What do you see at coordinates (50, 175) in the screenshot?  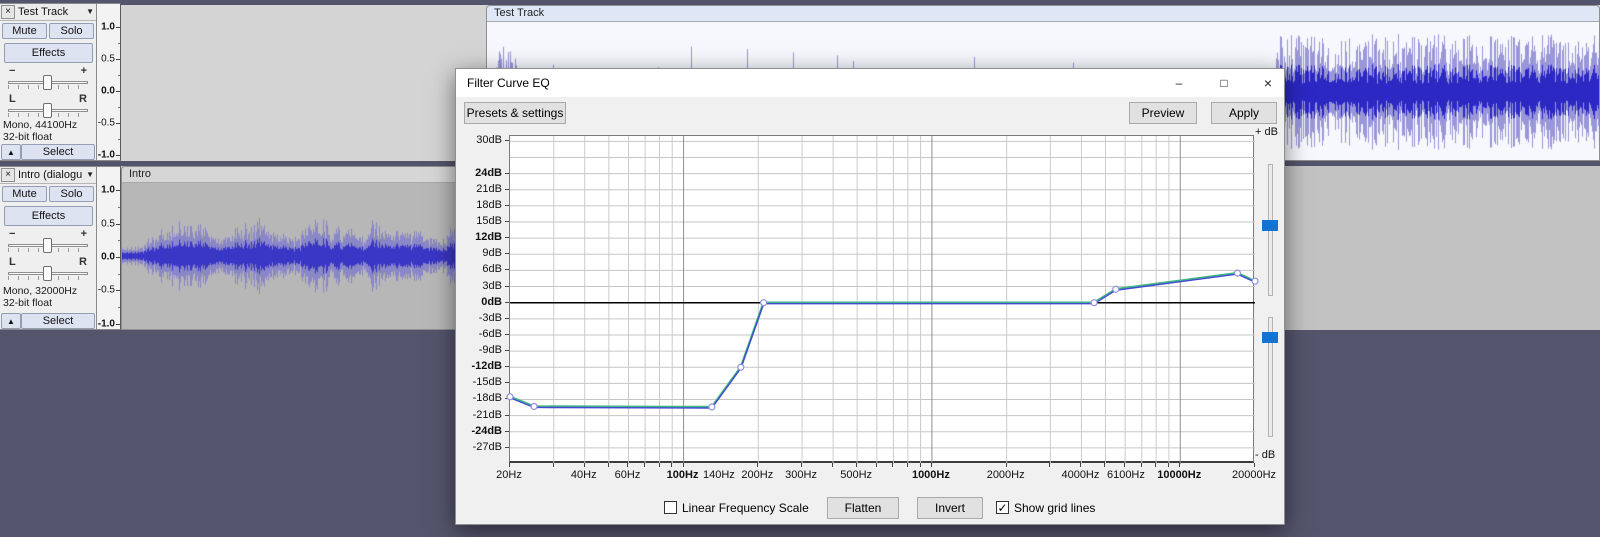 I see `track-name: Intro (dialogu` at bounding box center [50, 175].